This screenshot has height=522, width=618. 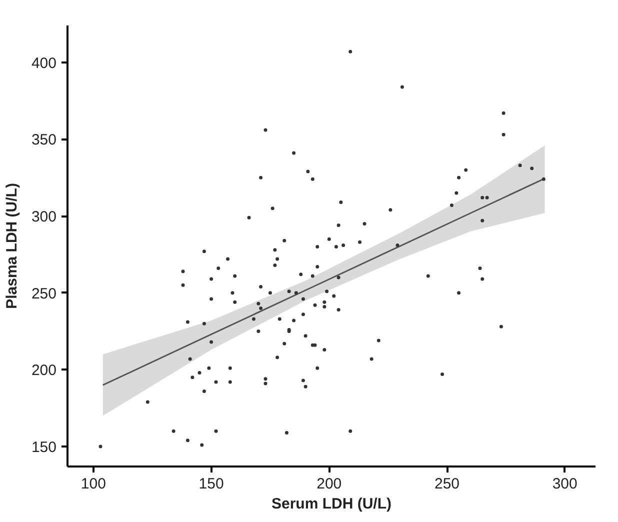 What do you see at coordinates (11, 246) in the screenshot?
I see `y-axis-title: Plasma LDH (U/L)` at bounding box center [11, 246].